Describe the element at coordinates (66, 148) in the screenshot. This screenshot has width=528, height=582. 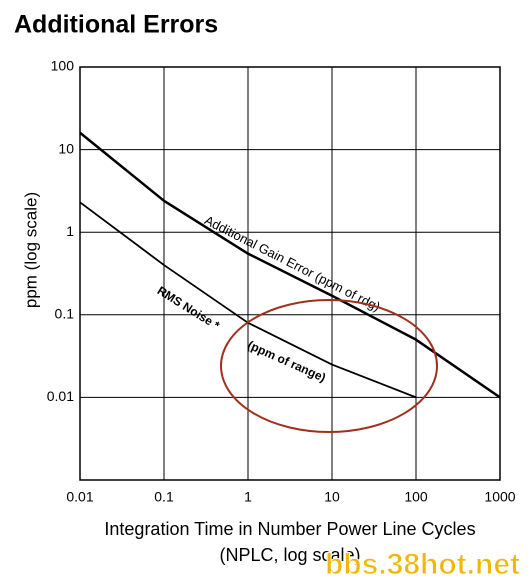
I see `y-tick-label: 10` at that location.